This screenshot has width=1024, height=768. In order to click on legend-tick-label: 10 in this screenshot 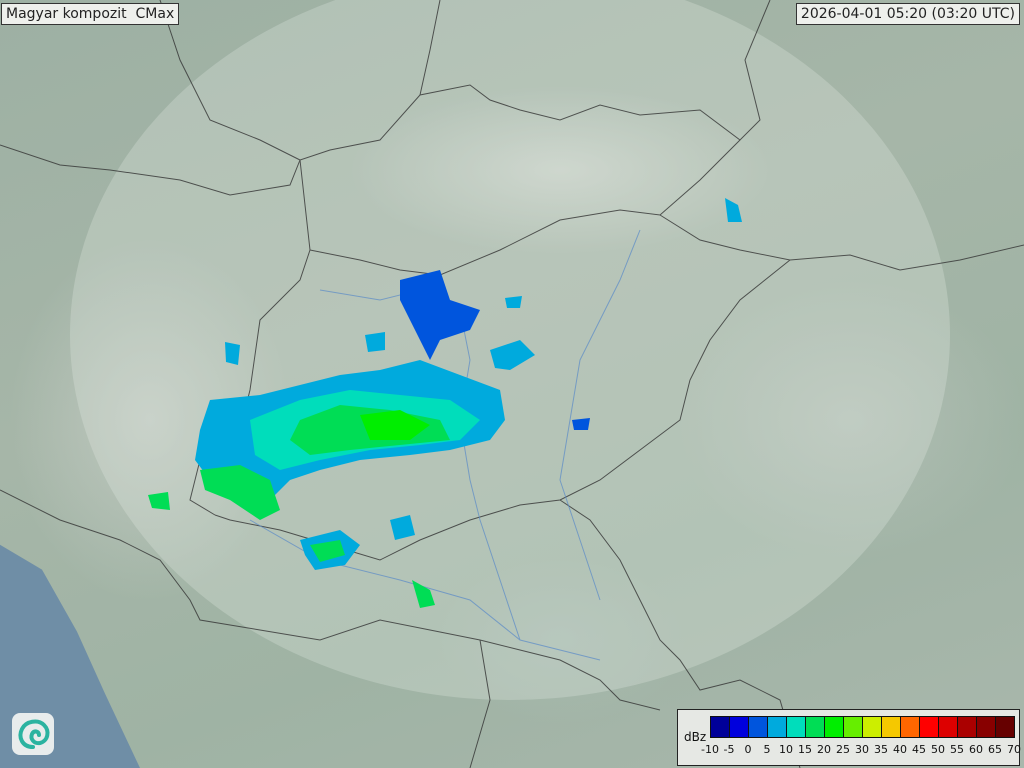, I will do `click(786, 749)`.